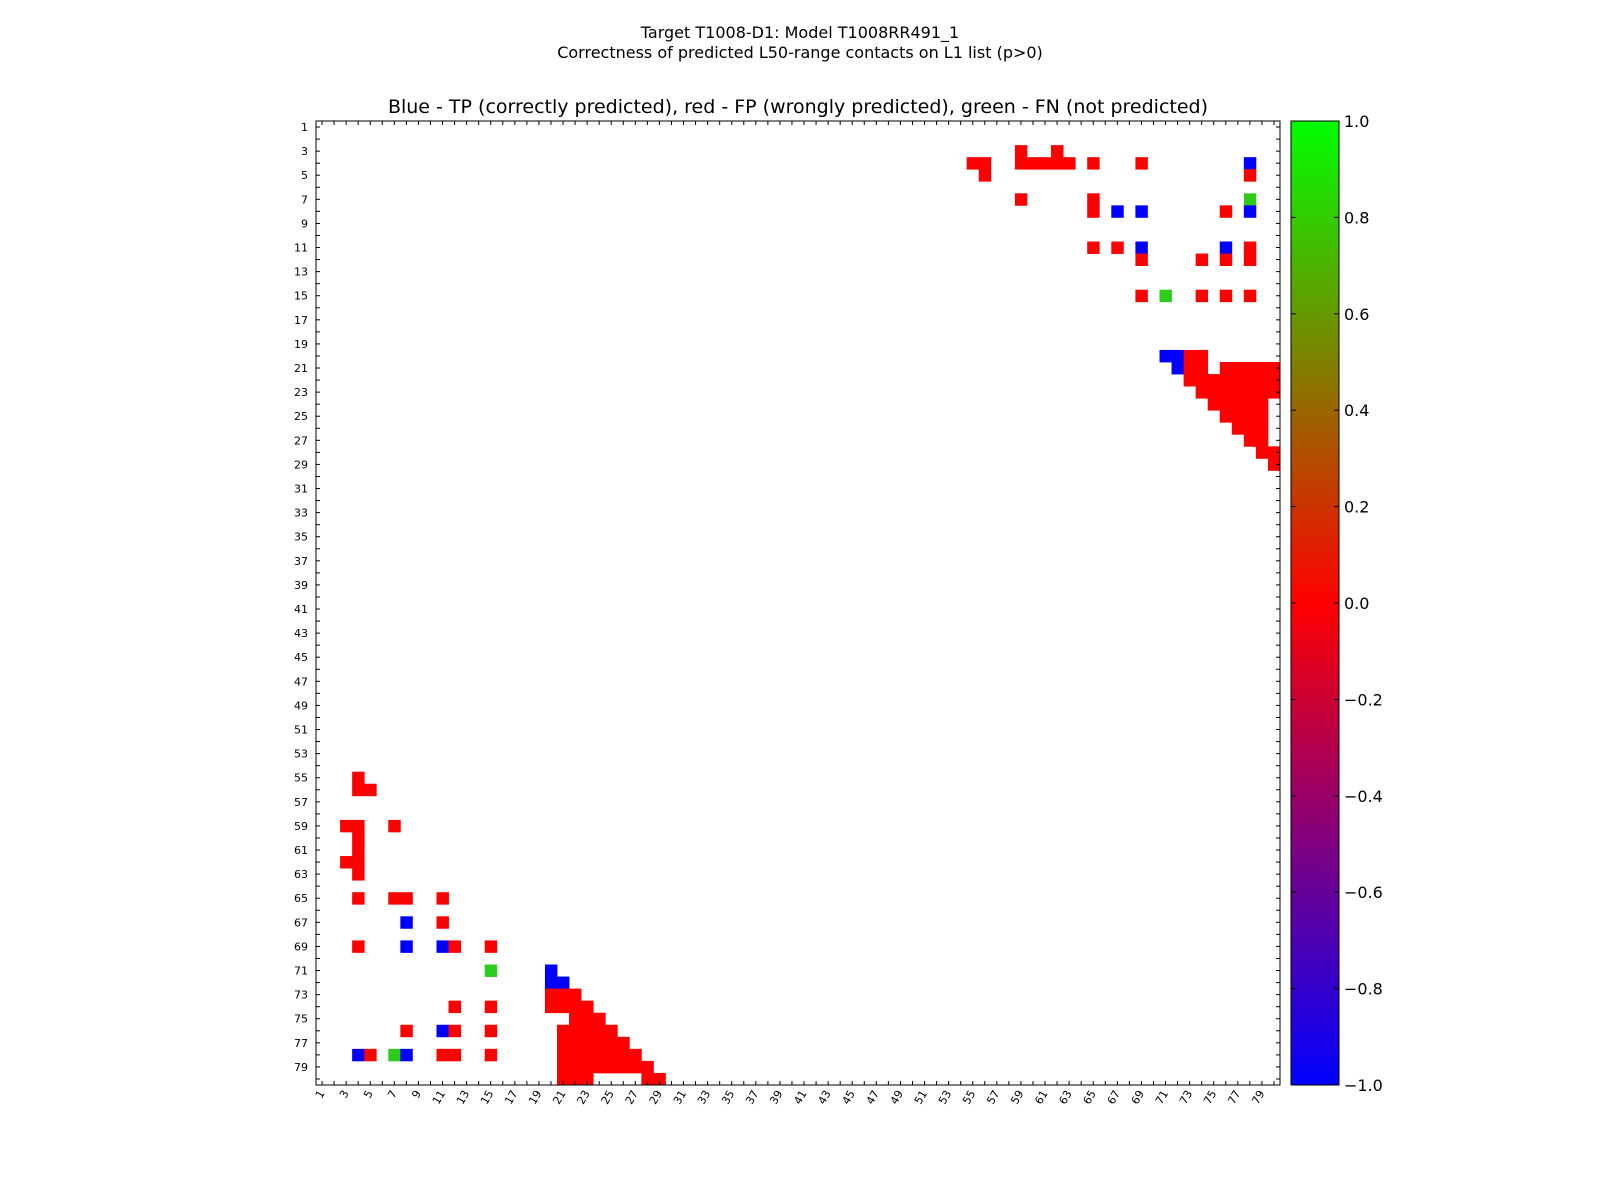 The height and width of the screenshot is (1200, 1600). I want to click on y-tick-label: 77, so click(301, 1043).